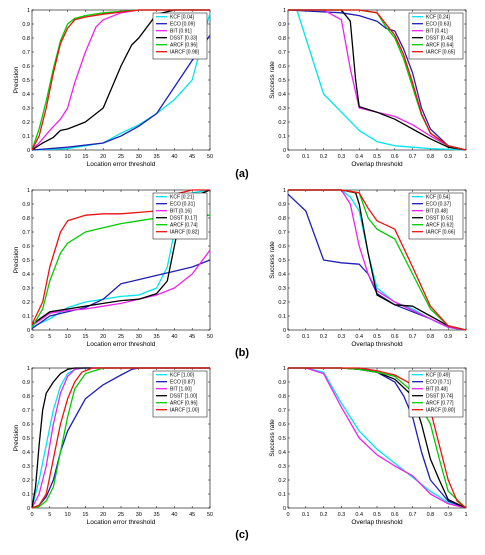 Image resolution: width=485 pixels, height=555 pixels. I want to click on legend-entry-iarcf: IARCF [0.82], so click(185, 233).